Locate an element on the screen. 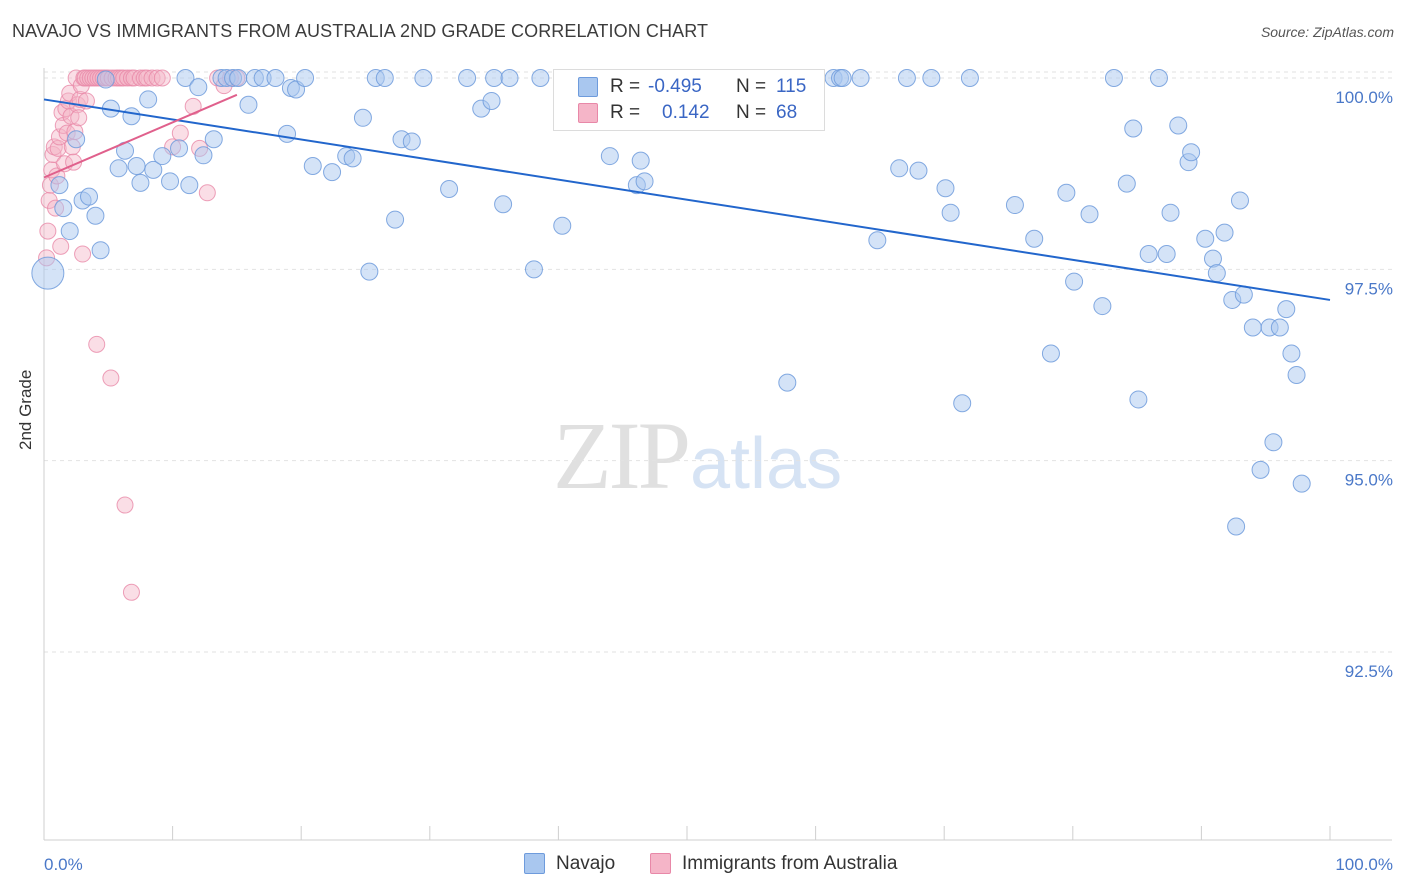 The image size is (1406, 892). legend-n-value: 68 is located at coordinates (787, 112).